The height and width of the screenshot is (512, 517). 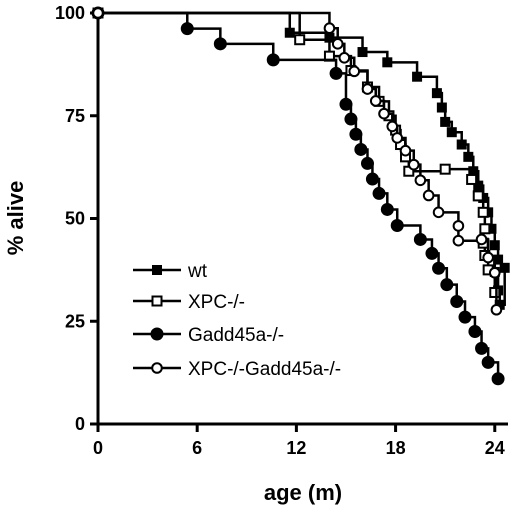 What do you see at coordinates (264, 369) in the screenshot?
I see `legend-label: XPC-/-Gadd45a-/-` at bounding box center [264, 369].